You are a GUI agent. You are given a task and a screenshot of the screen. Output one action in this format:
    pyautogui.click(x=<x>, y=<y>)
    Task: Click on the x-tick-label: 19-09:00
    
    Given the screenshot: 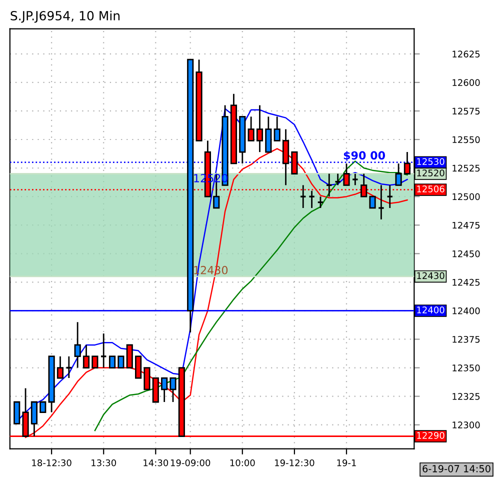 What is the action you would take?
    pyautogui.click(x=190, y=462)
    